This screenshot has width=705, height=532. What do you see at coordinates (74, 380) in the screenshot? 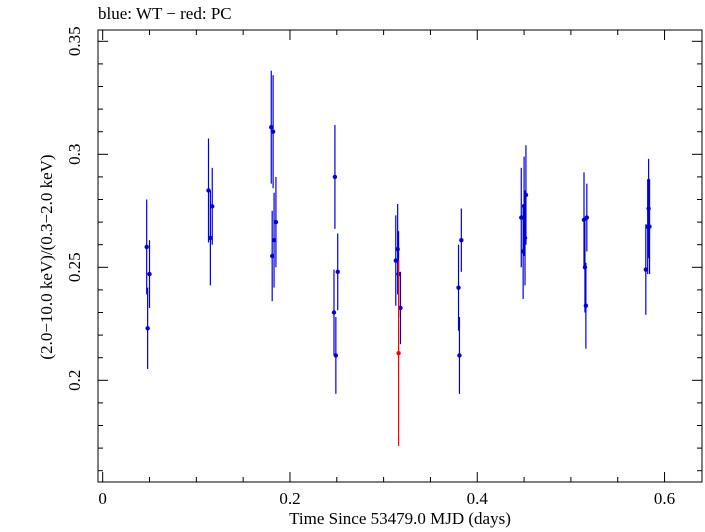
I see `y-tick-label: 0.2` at bounding box center [74, 380].